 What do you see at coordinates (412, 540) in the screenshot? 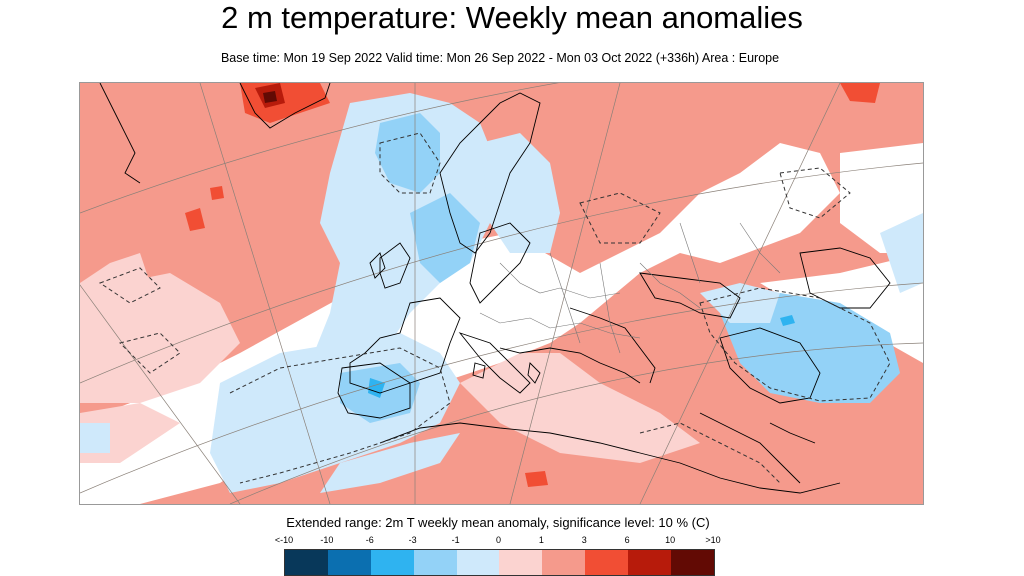
I see `legend-tick: -3` at bounding box center [412, 540].